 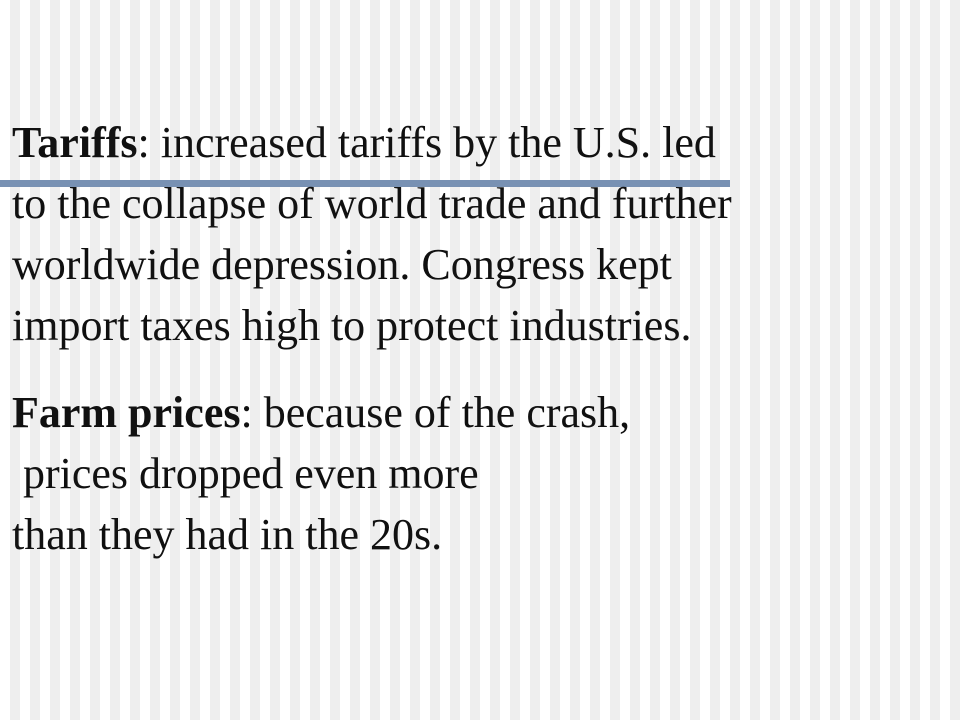 I want to click on term-farm-prices: Farm prices, so click(x=126, y=412).